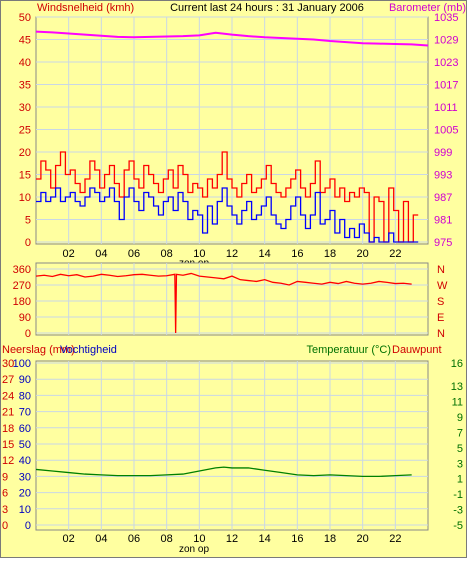  I want to click on humidity-tick-label: 70, so click(25, 413).